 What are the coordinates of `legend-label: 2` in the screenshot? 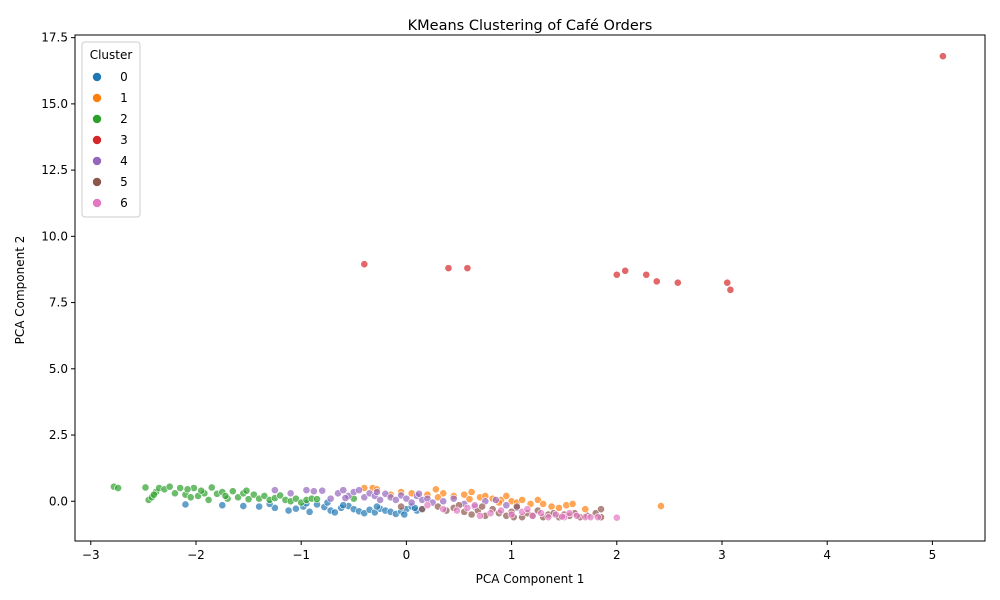 It's located at (124, 119).